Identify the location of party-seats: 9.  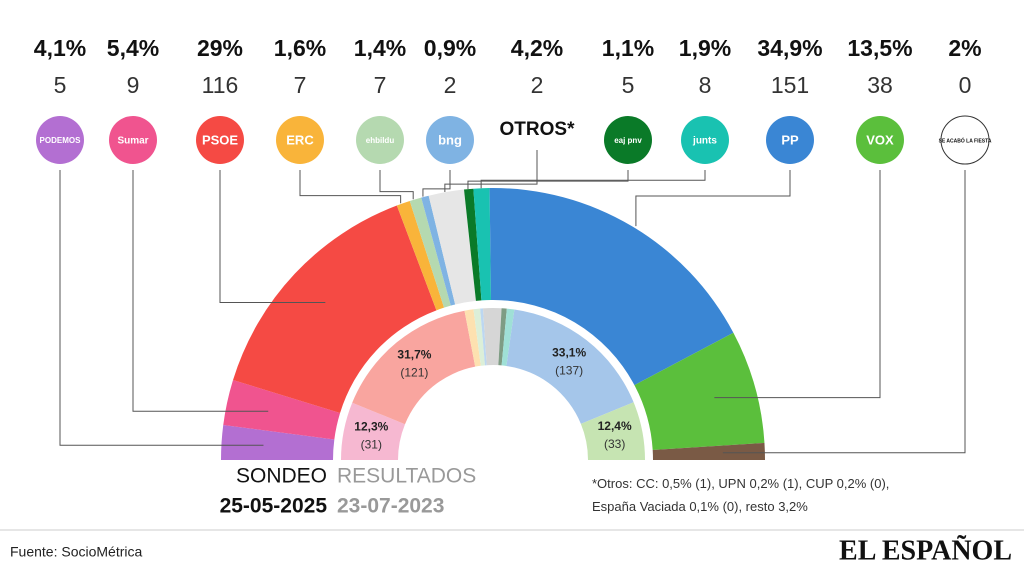
(133, 85).